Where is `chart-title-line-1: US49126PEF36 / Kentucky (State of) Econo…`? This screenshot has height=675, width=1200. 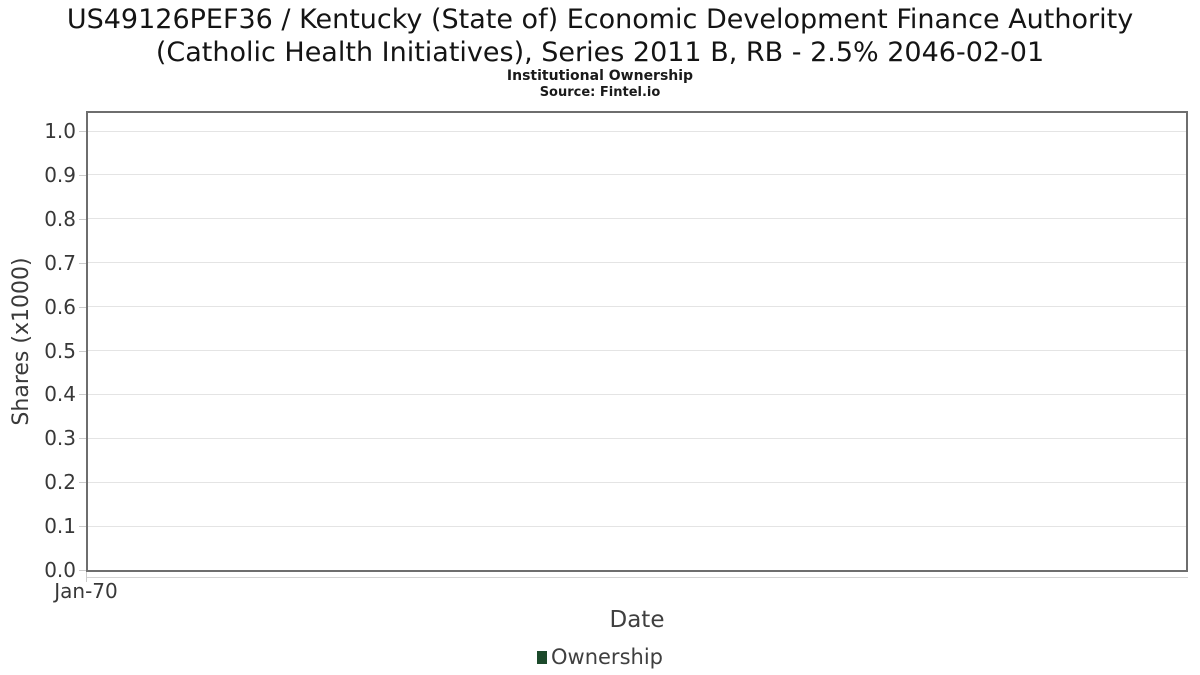
chart-title-line-1: US49126PEF36 / Kentucky (State of) Econo… is located at coordinates (600, 19).